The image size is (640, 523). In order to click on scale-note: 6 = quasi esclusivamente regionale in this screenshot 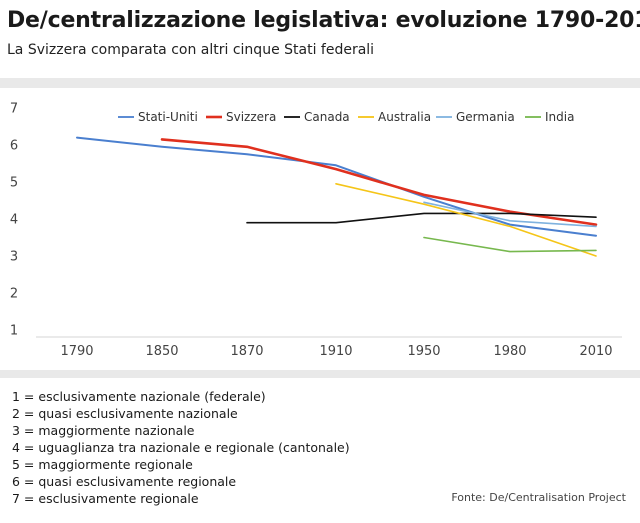, I will do `click(124, 481)`.